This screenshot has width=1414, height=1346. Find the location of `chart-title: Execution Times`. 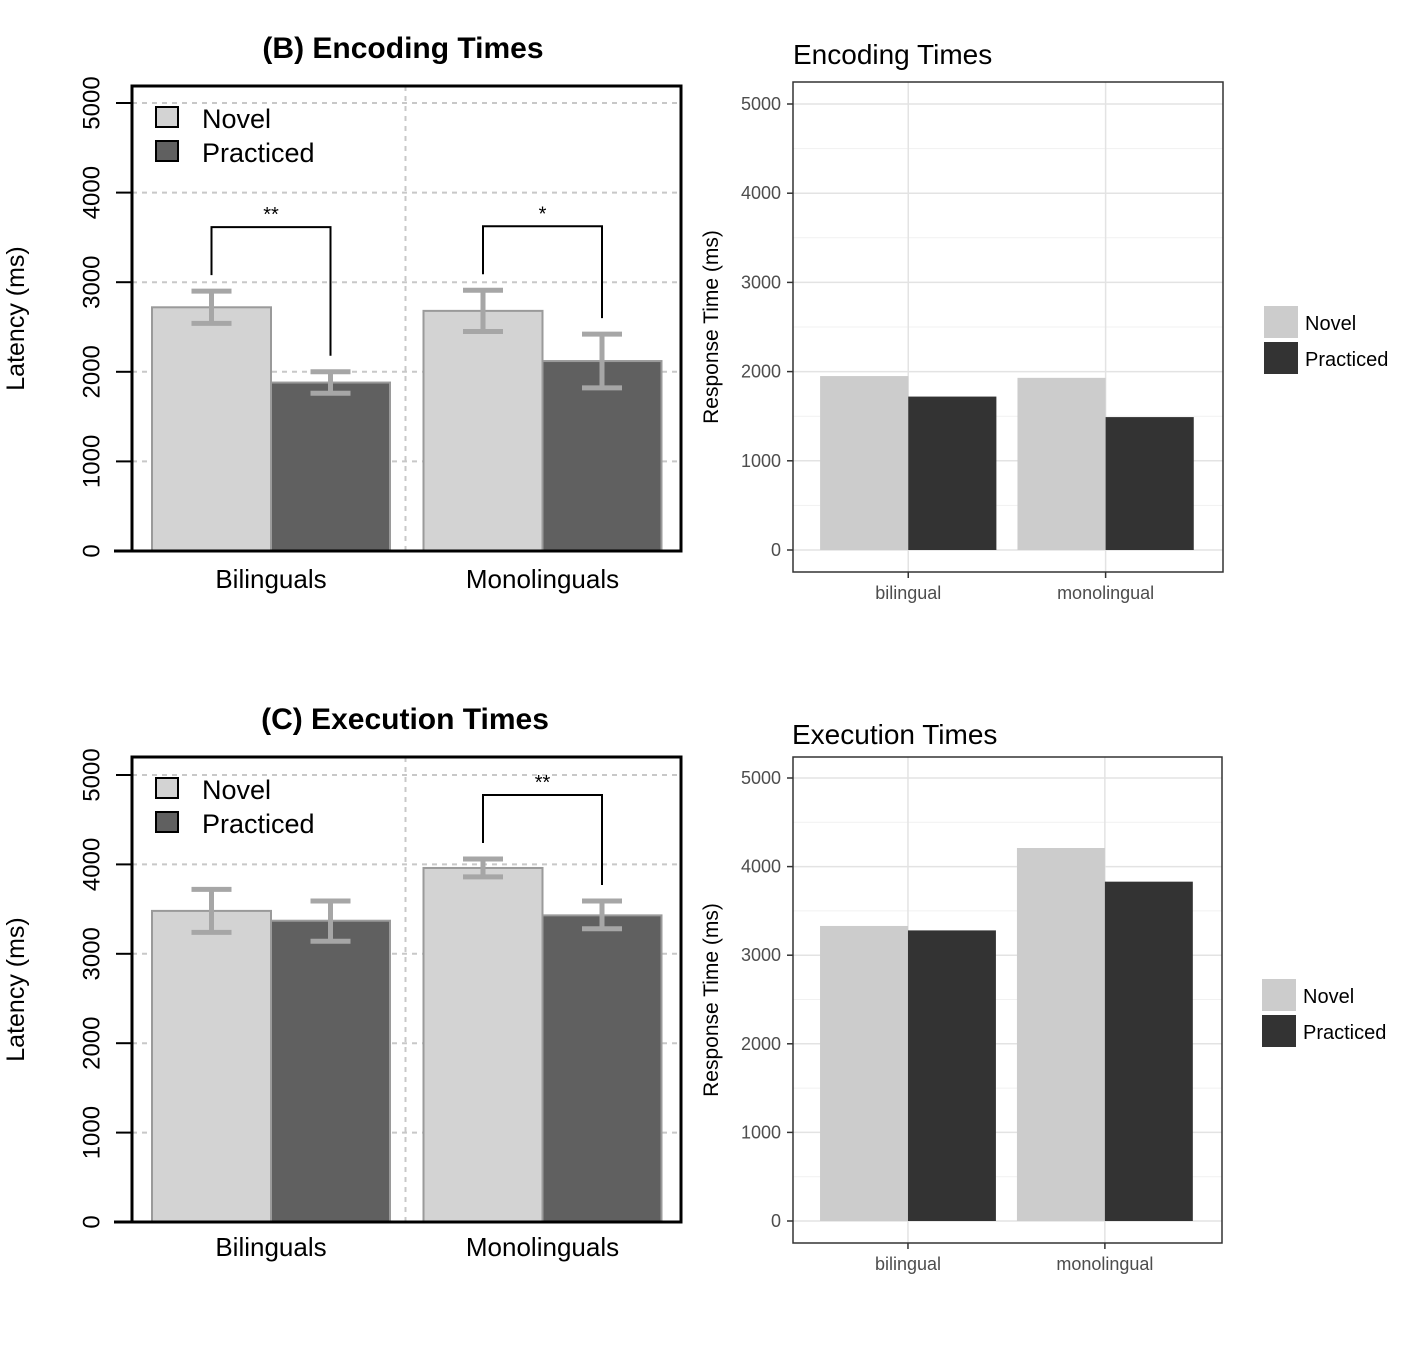

chart-title: Execution Times is located at coordinates (894, 734).